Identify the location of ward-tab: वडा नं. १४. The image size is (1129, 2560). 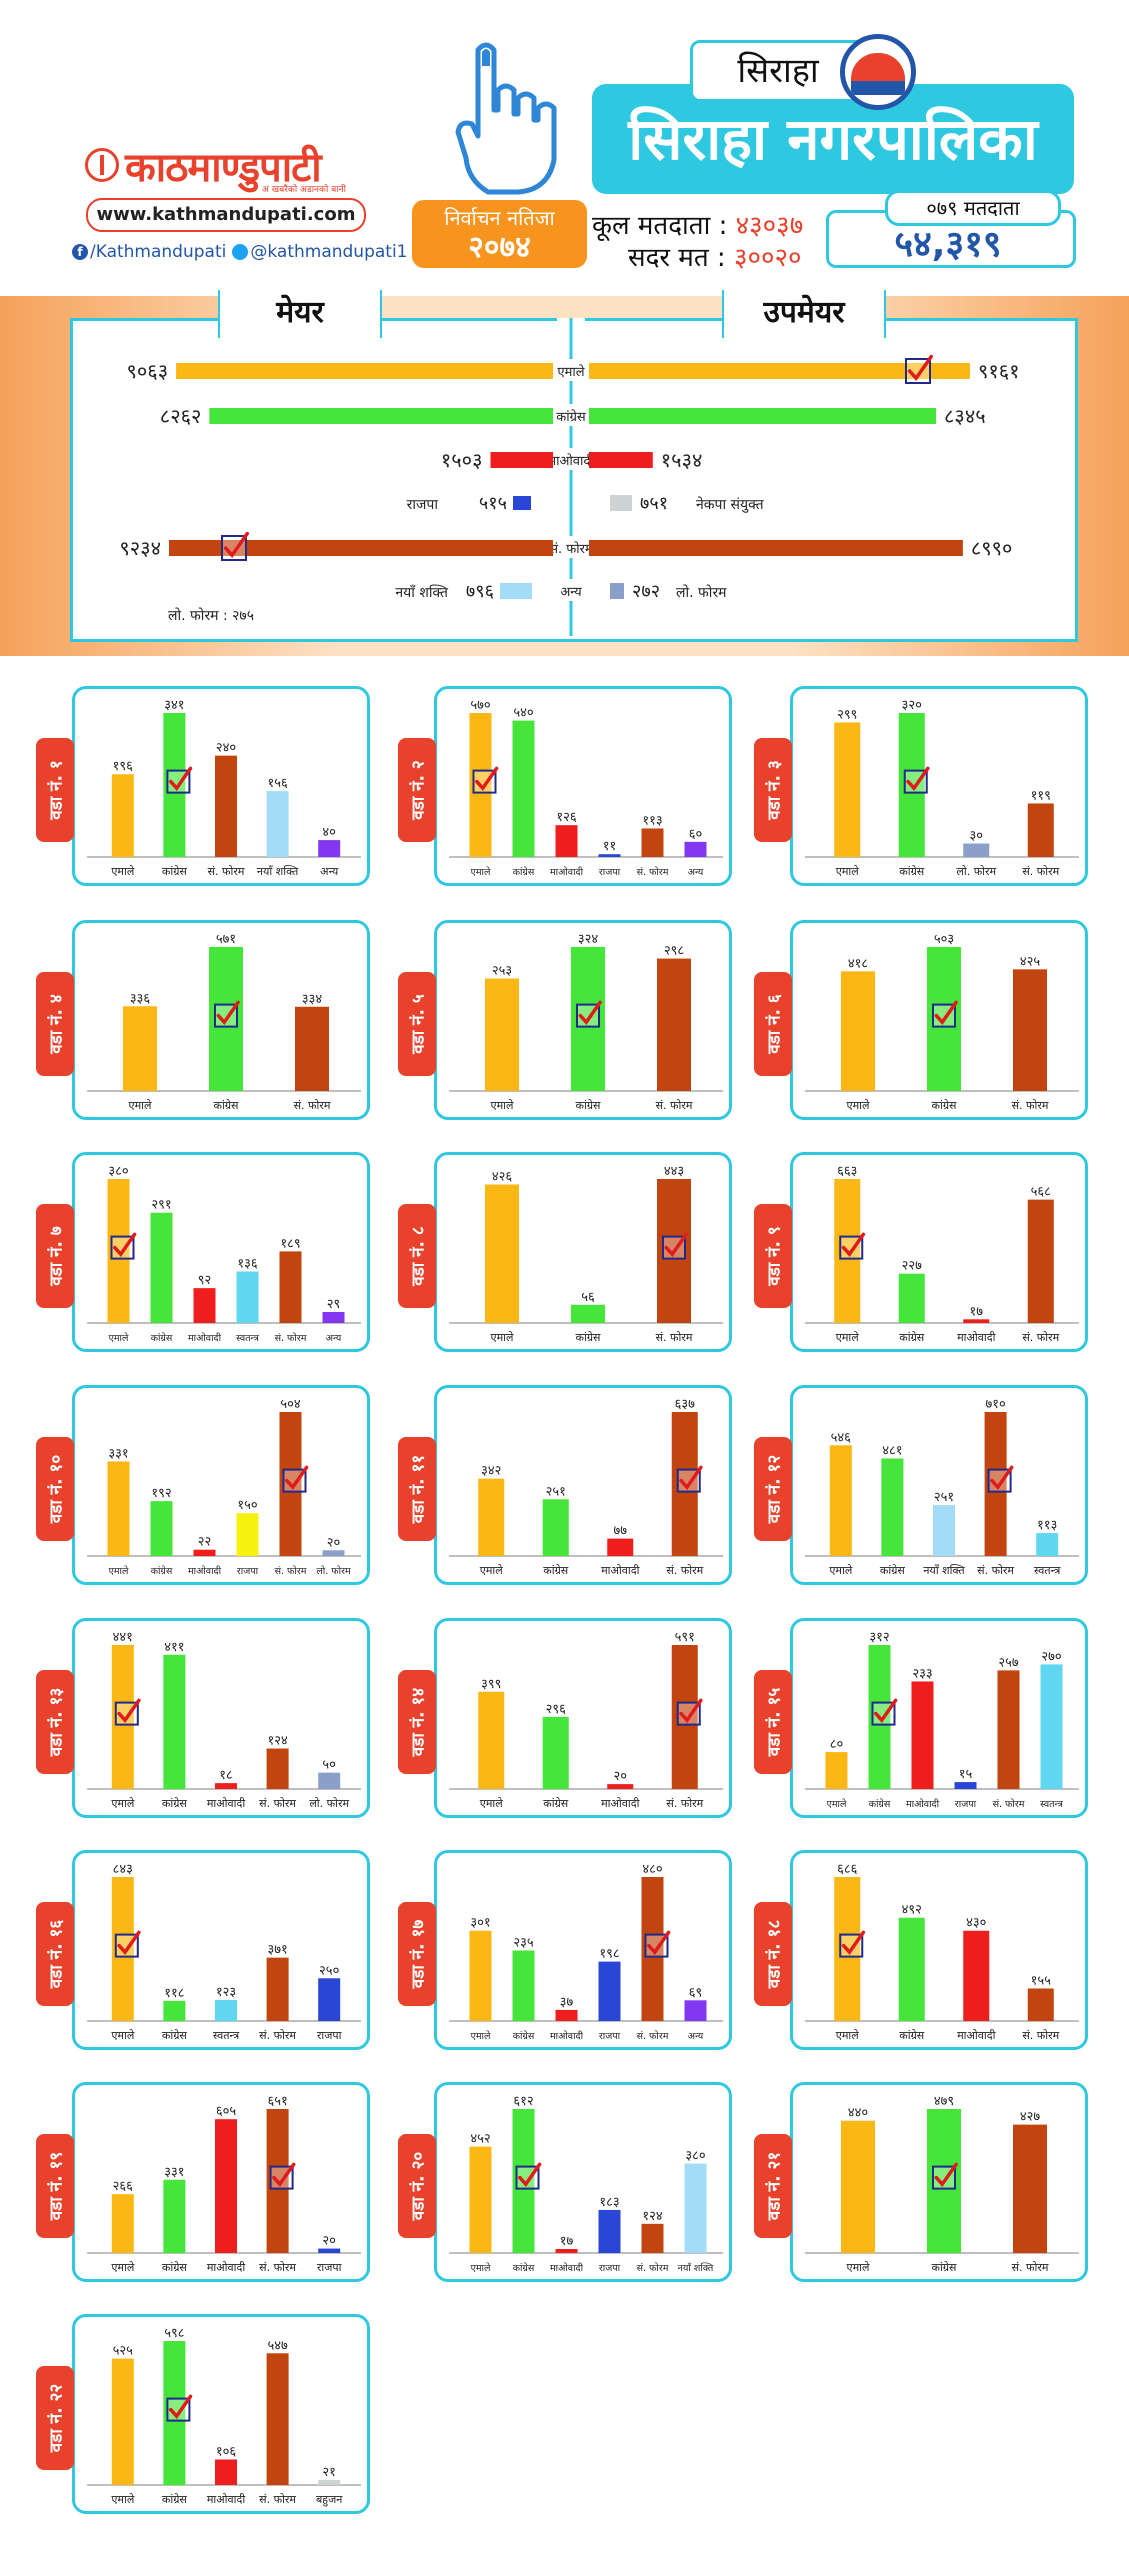
(417, 1722).